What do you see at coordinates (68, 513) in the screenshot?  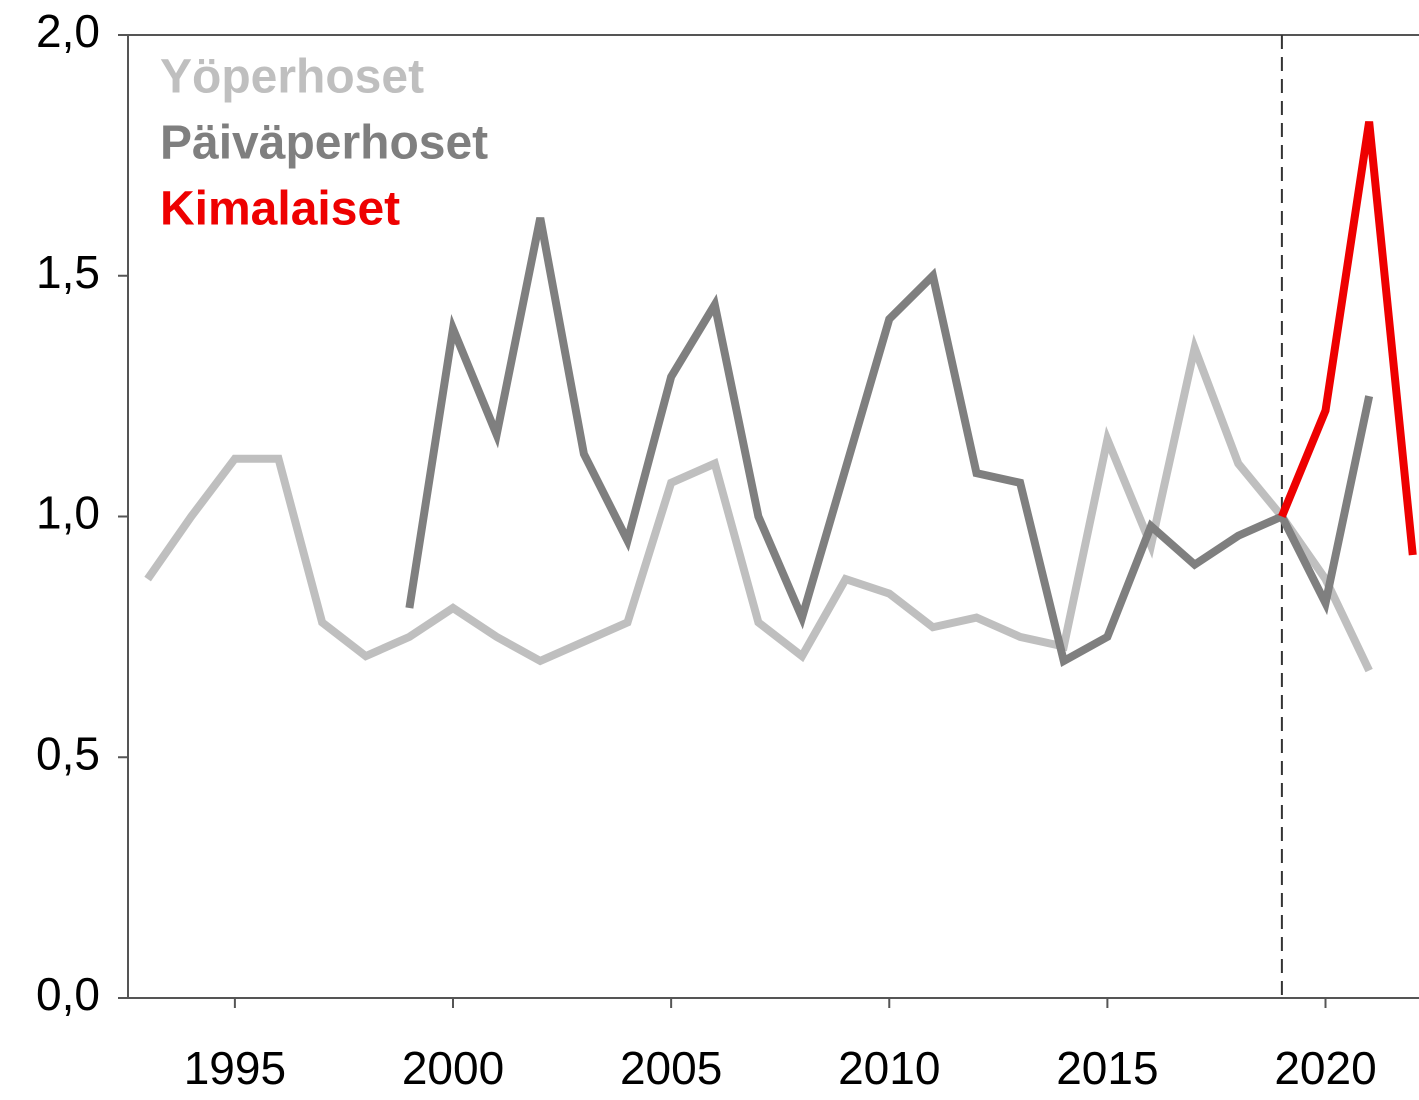 I see `y-tick-label: 1,0` at bounding box center [68, 513].